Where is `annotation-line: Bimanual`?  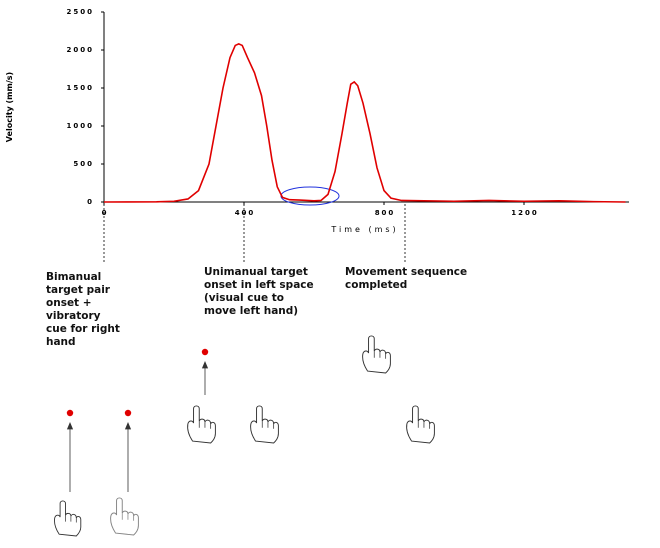
annotation-line: Bimanual is located at coordinates (73, 277).